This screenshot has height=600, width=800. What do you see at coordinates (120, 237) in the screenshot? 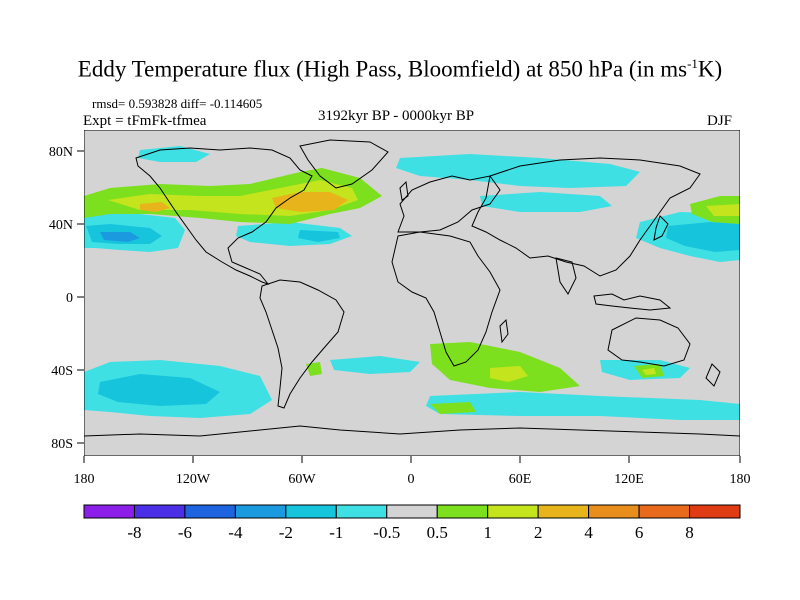
I see `north-pacific-east-core-dark` at bounding box center [120, 237].